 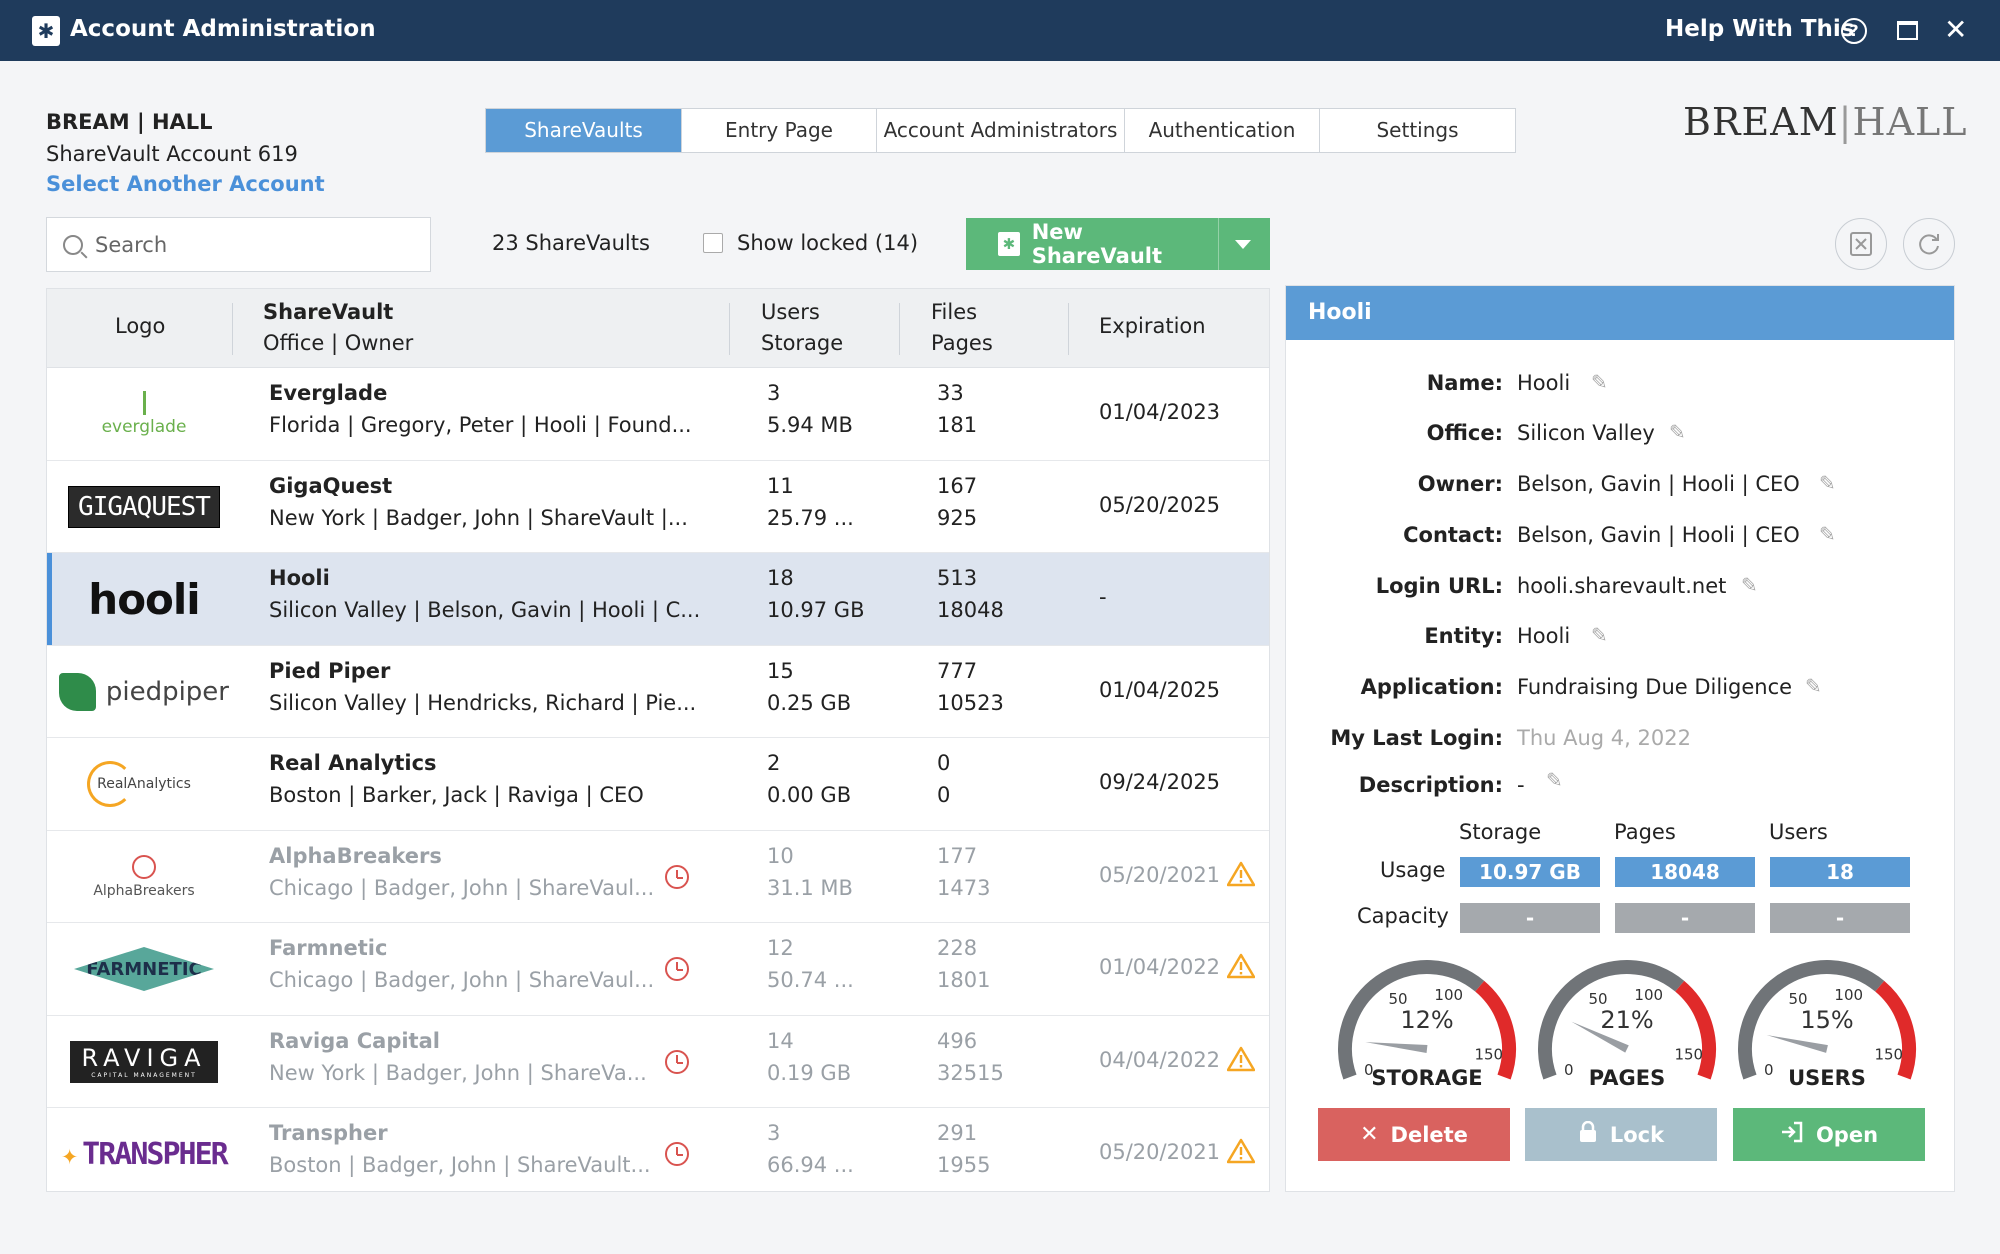 I want to click on users-count: 2, so click(x=774, y=763).